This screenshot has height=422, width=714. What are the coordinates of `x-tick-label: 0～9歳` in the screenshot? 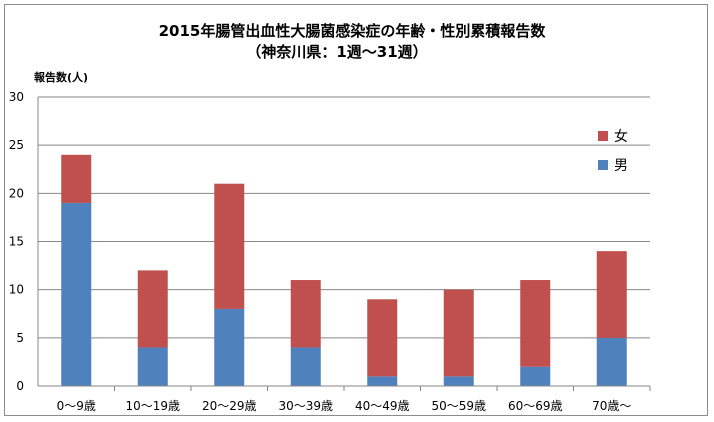 It's located at (76, 406).